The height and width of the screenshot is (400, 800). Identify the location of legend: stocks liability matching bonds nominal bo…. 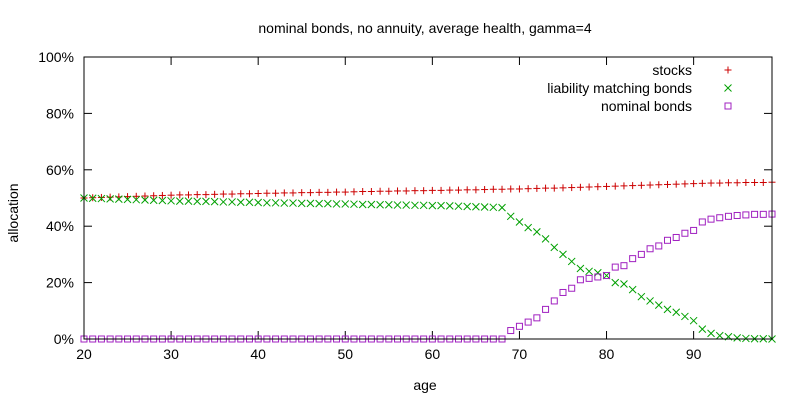
(639, 88).